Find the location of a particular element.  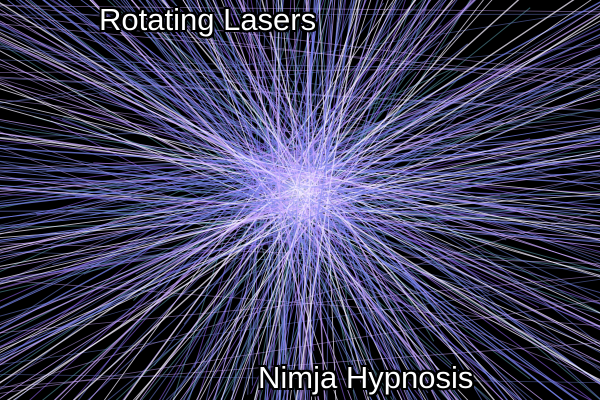

video-title: Rotating Lasers is located at coordinates (208, 19).